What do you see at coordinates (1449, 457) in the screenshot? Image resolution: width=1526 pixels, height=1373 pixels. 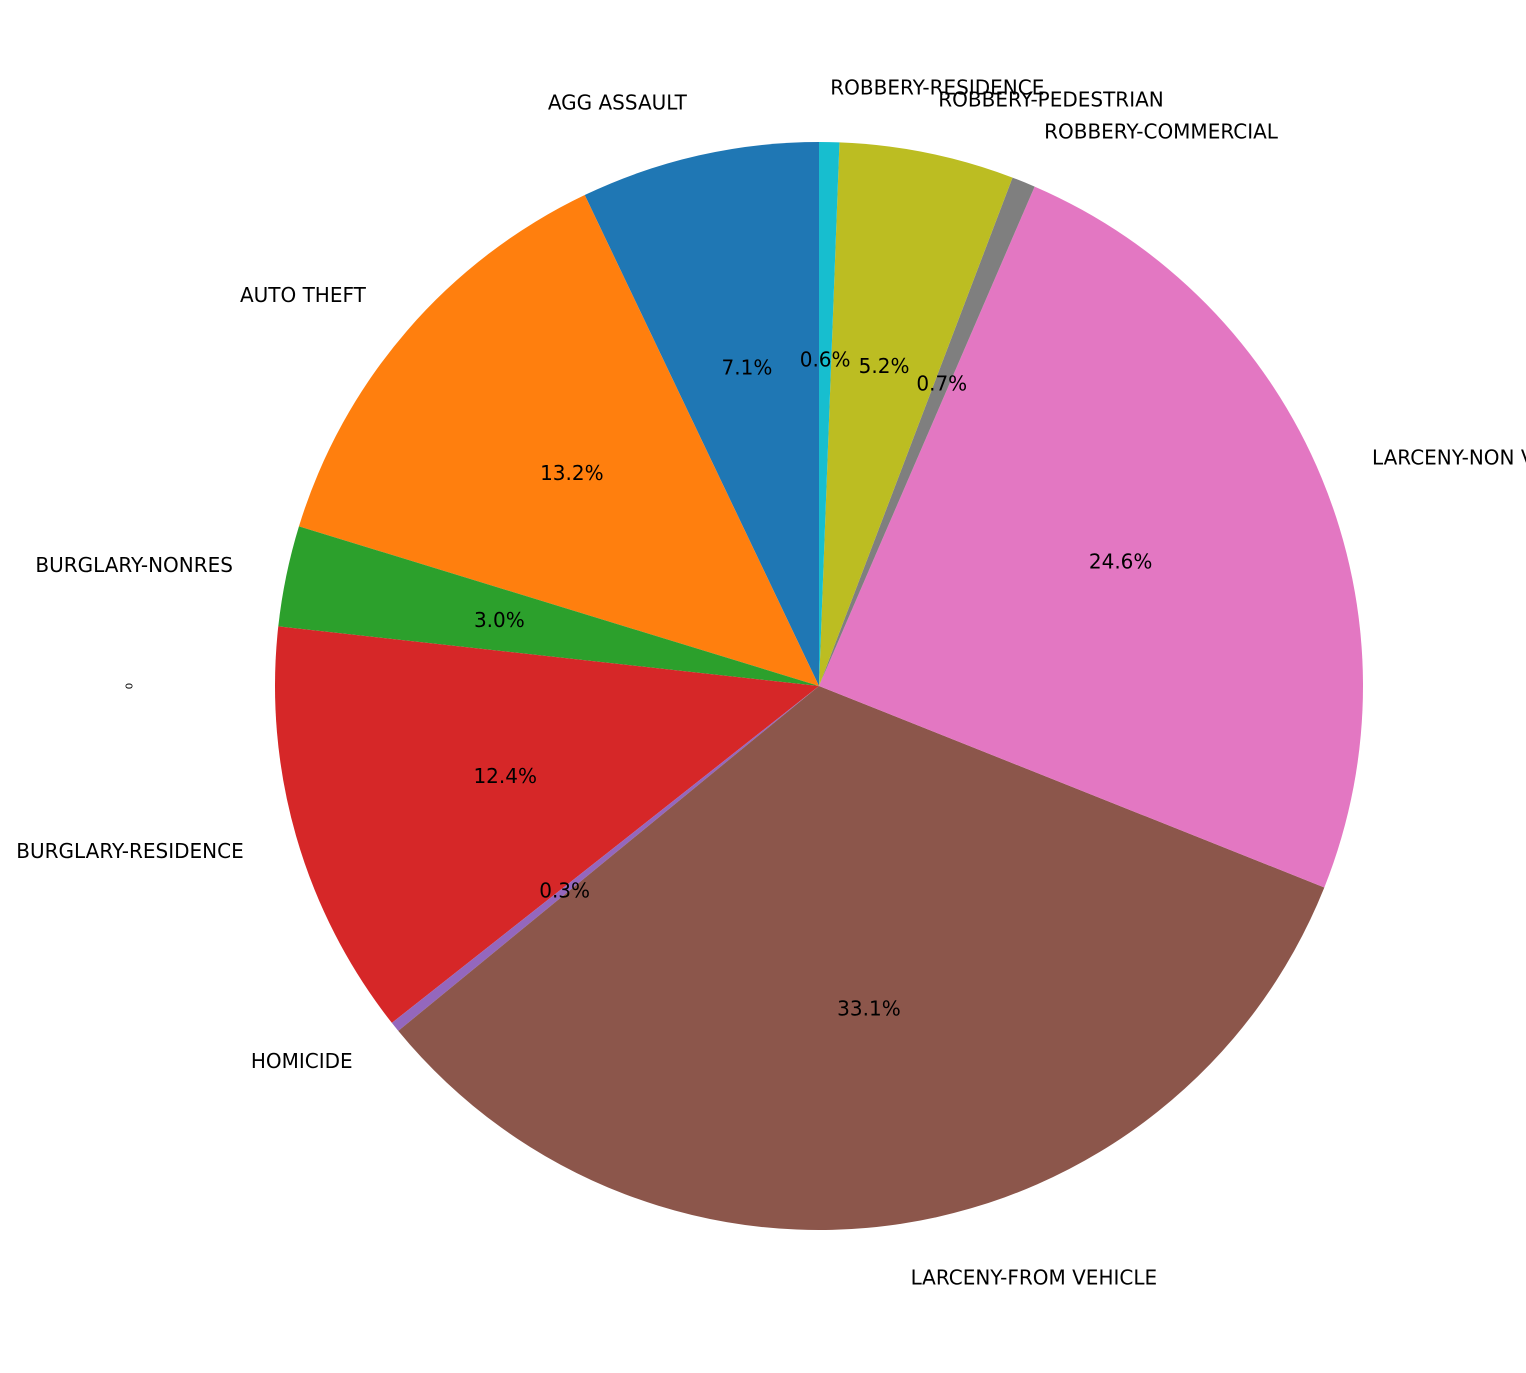 I see `slice-name-label: LARCENY-NON VEHICLE` at bounding box center [1449, 457].